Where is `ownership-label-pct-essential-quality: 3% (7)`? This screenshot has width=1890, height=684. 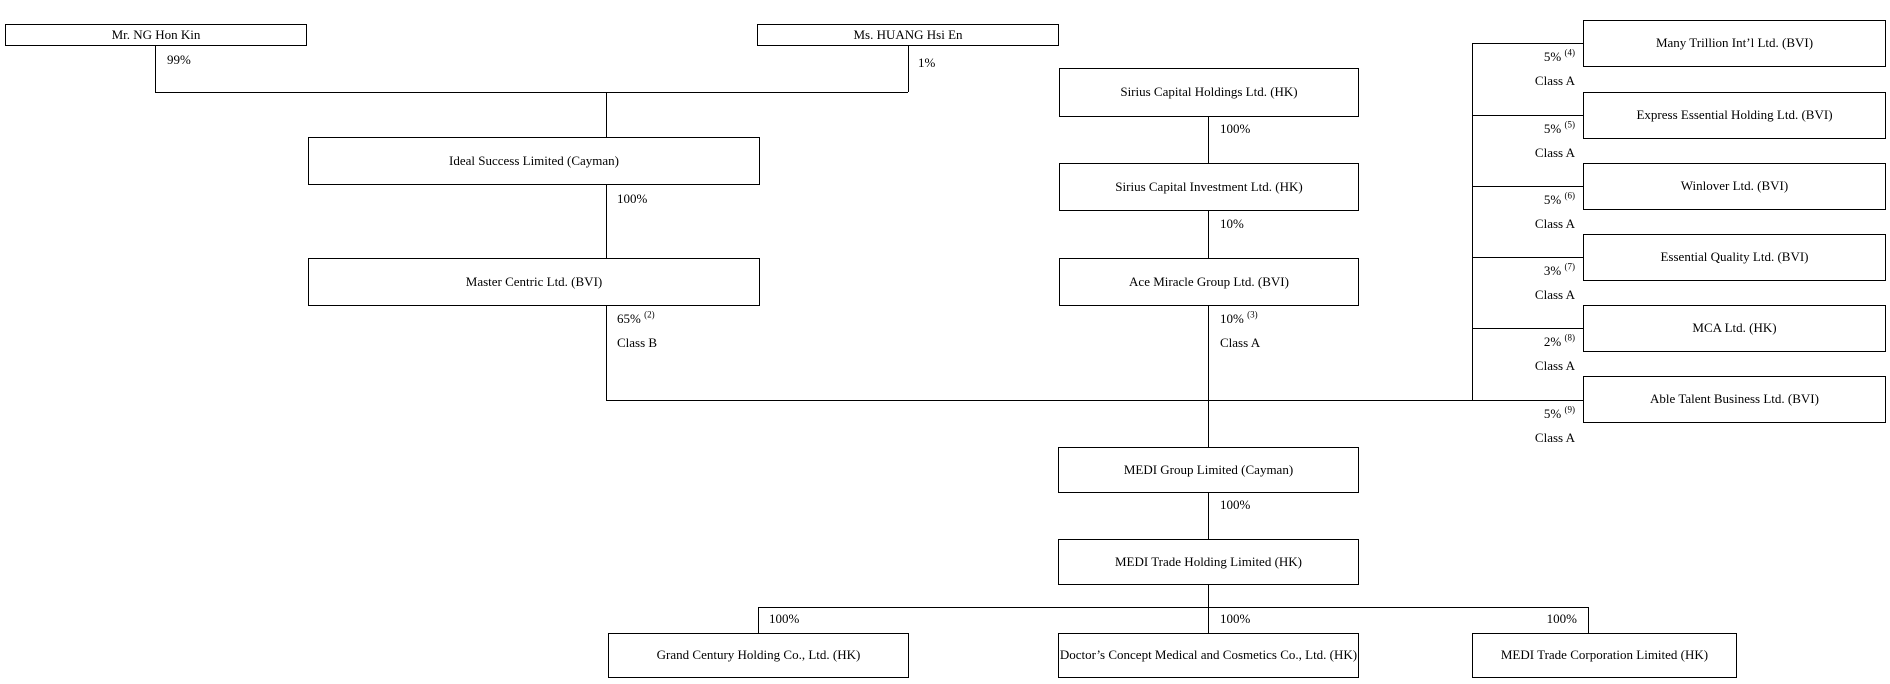 ownership-label-pct-essential-quality: 3% (7) is located at coordinates (1559, 269).